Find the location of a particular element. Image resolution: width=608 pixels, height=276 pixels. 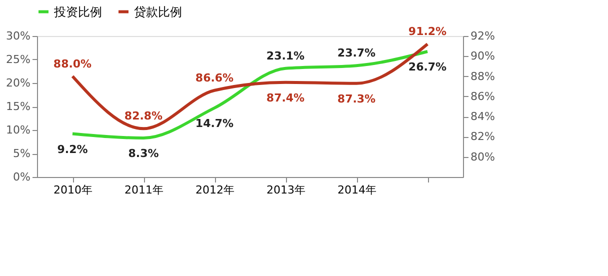

y2-tick-label: 88% is located at coordinates (482, 76).